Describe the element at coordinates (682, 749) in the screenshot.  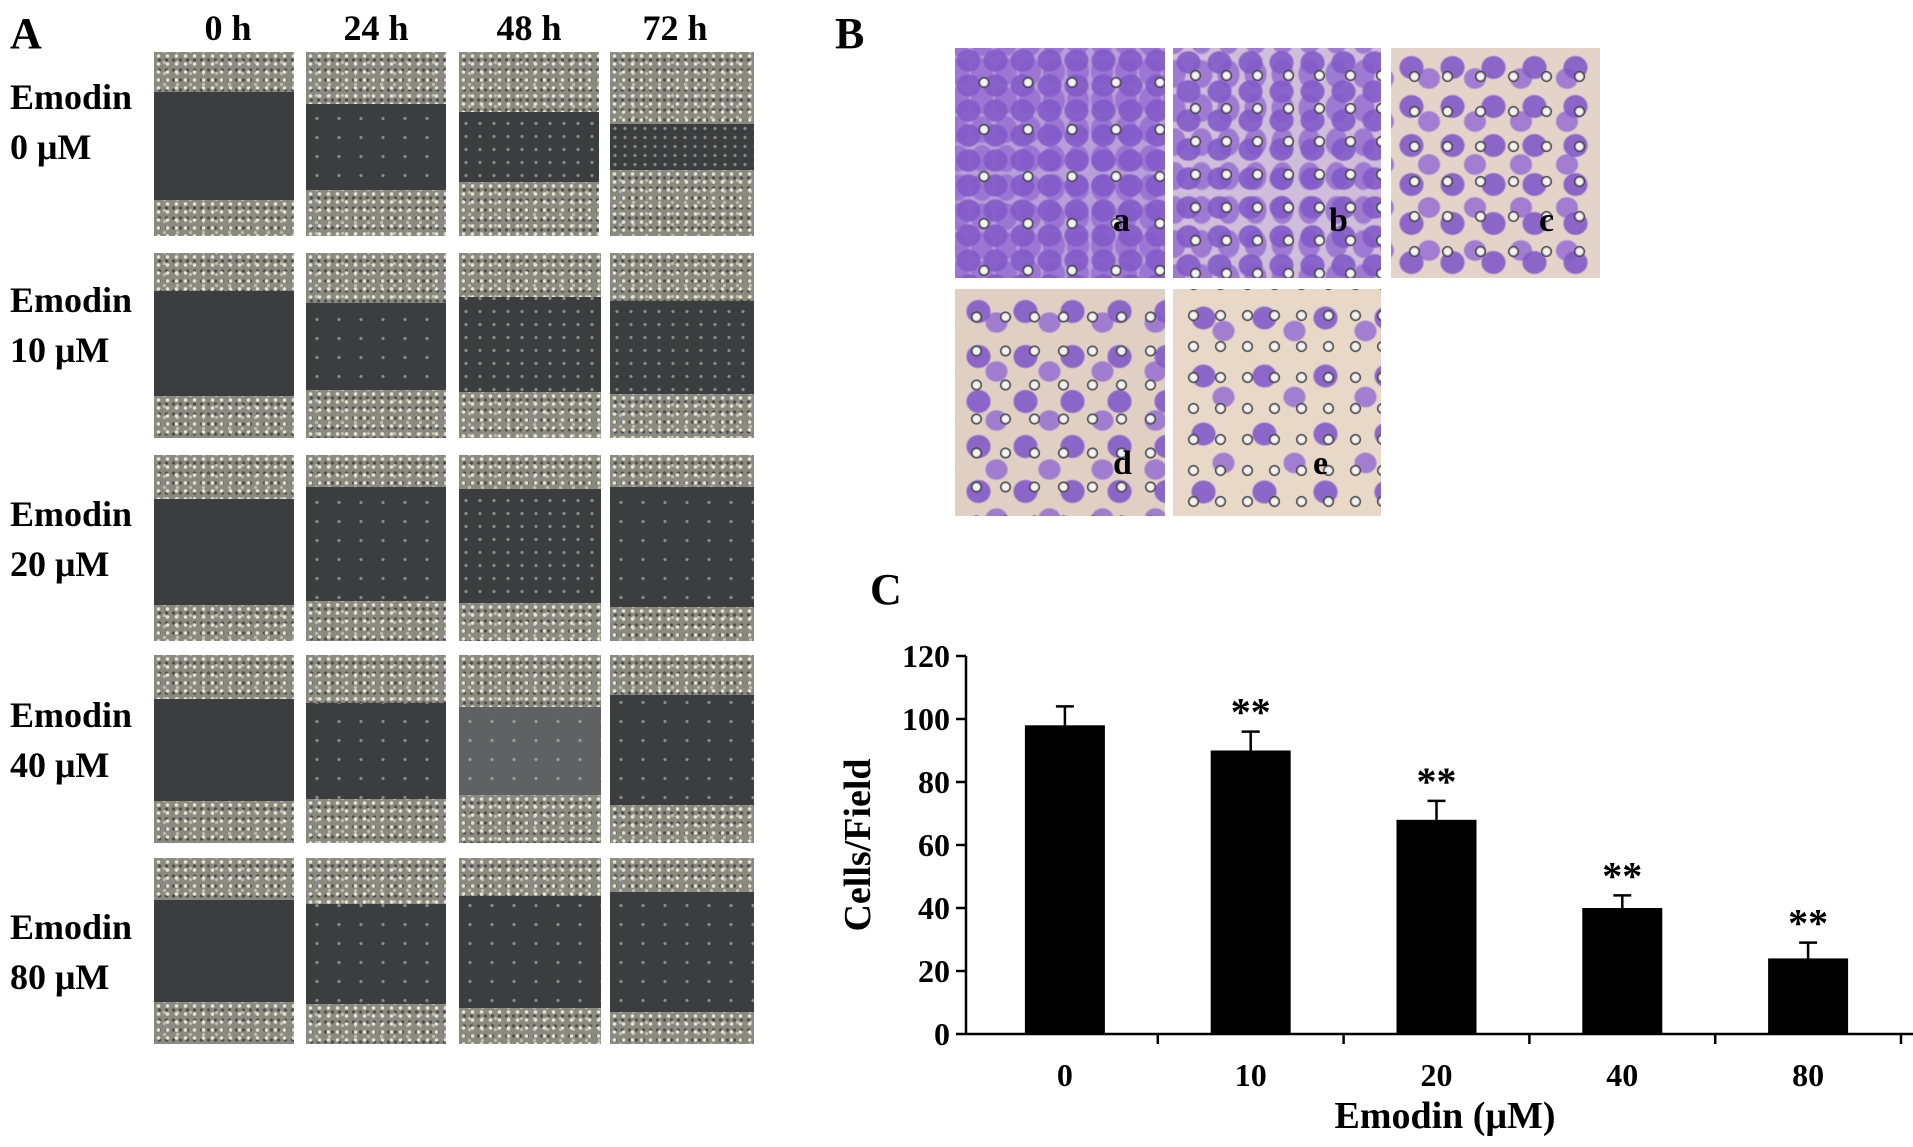
I see `wound-image-40uM-72h` at that location.